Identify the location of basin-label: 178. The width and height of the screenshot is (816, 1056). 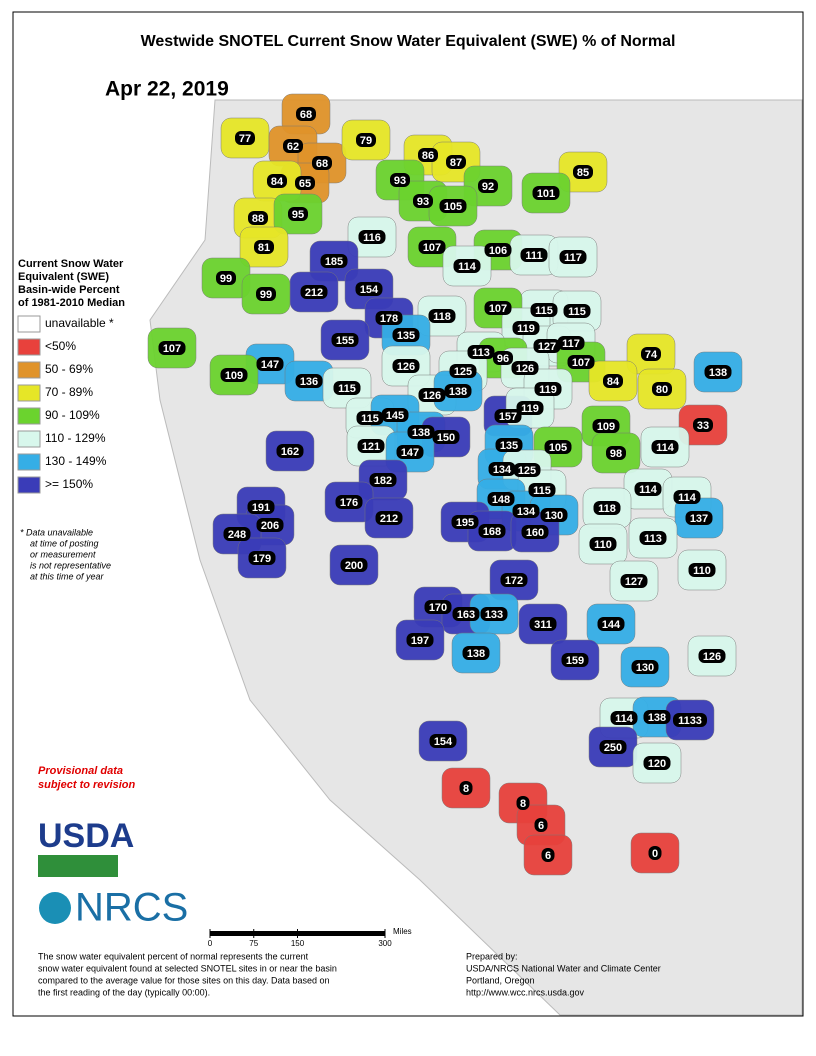
(389, 319).